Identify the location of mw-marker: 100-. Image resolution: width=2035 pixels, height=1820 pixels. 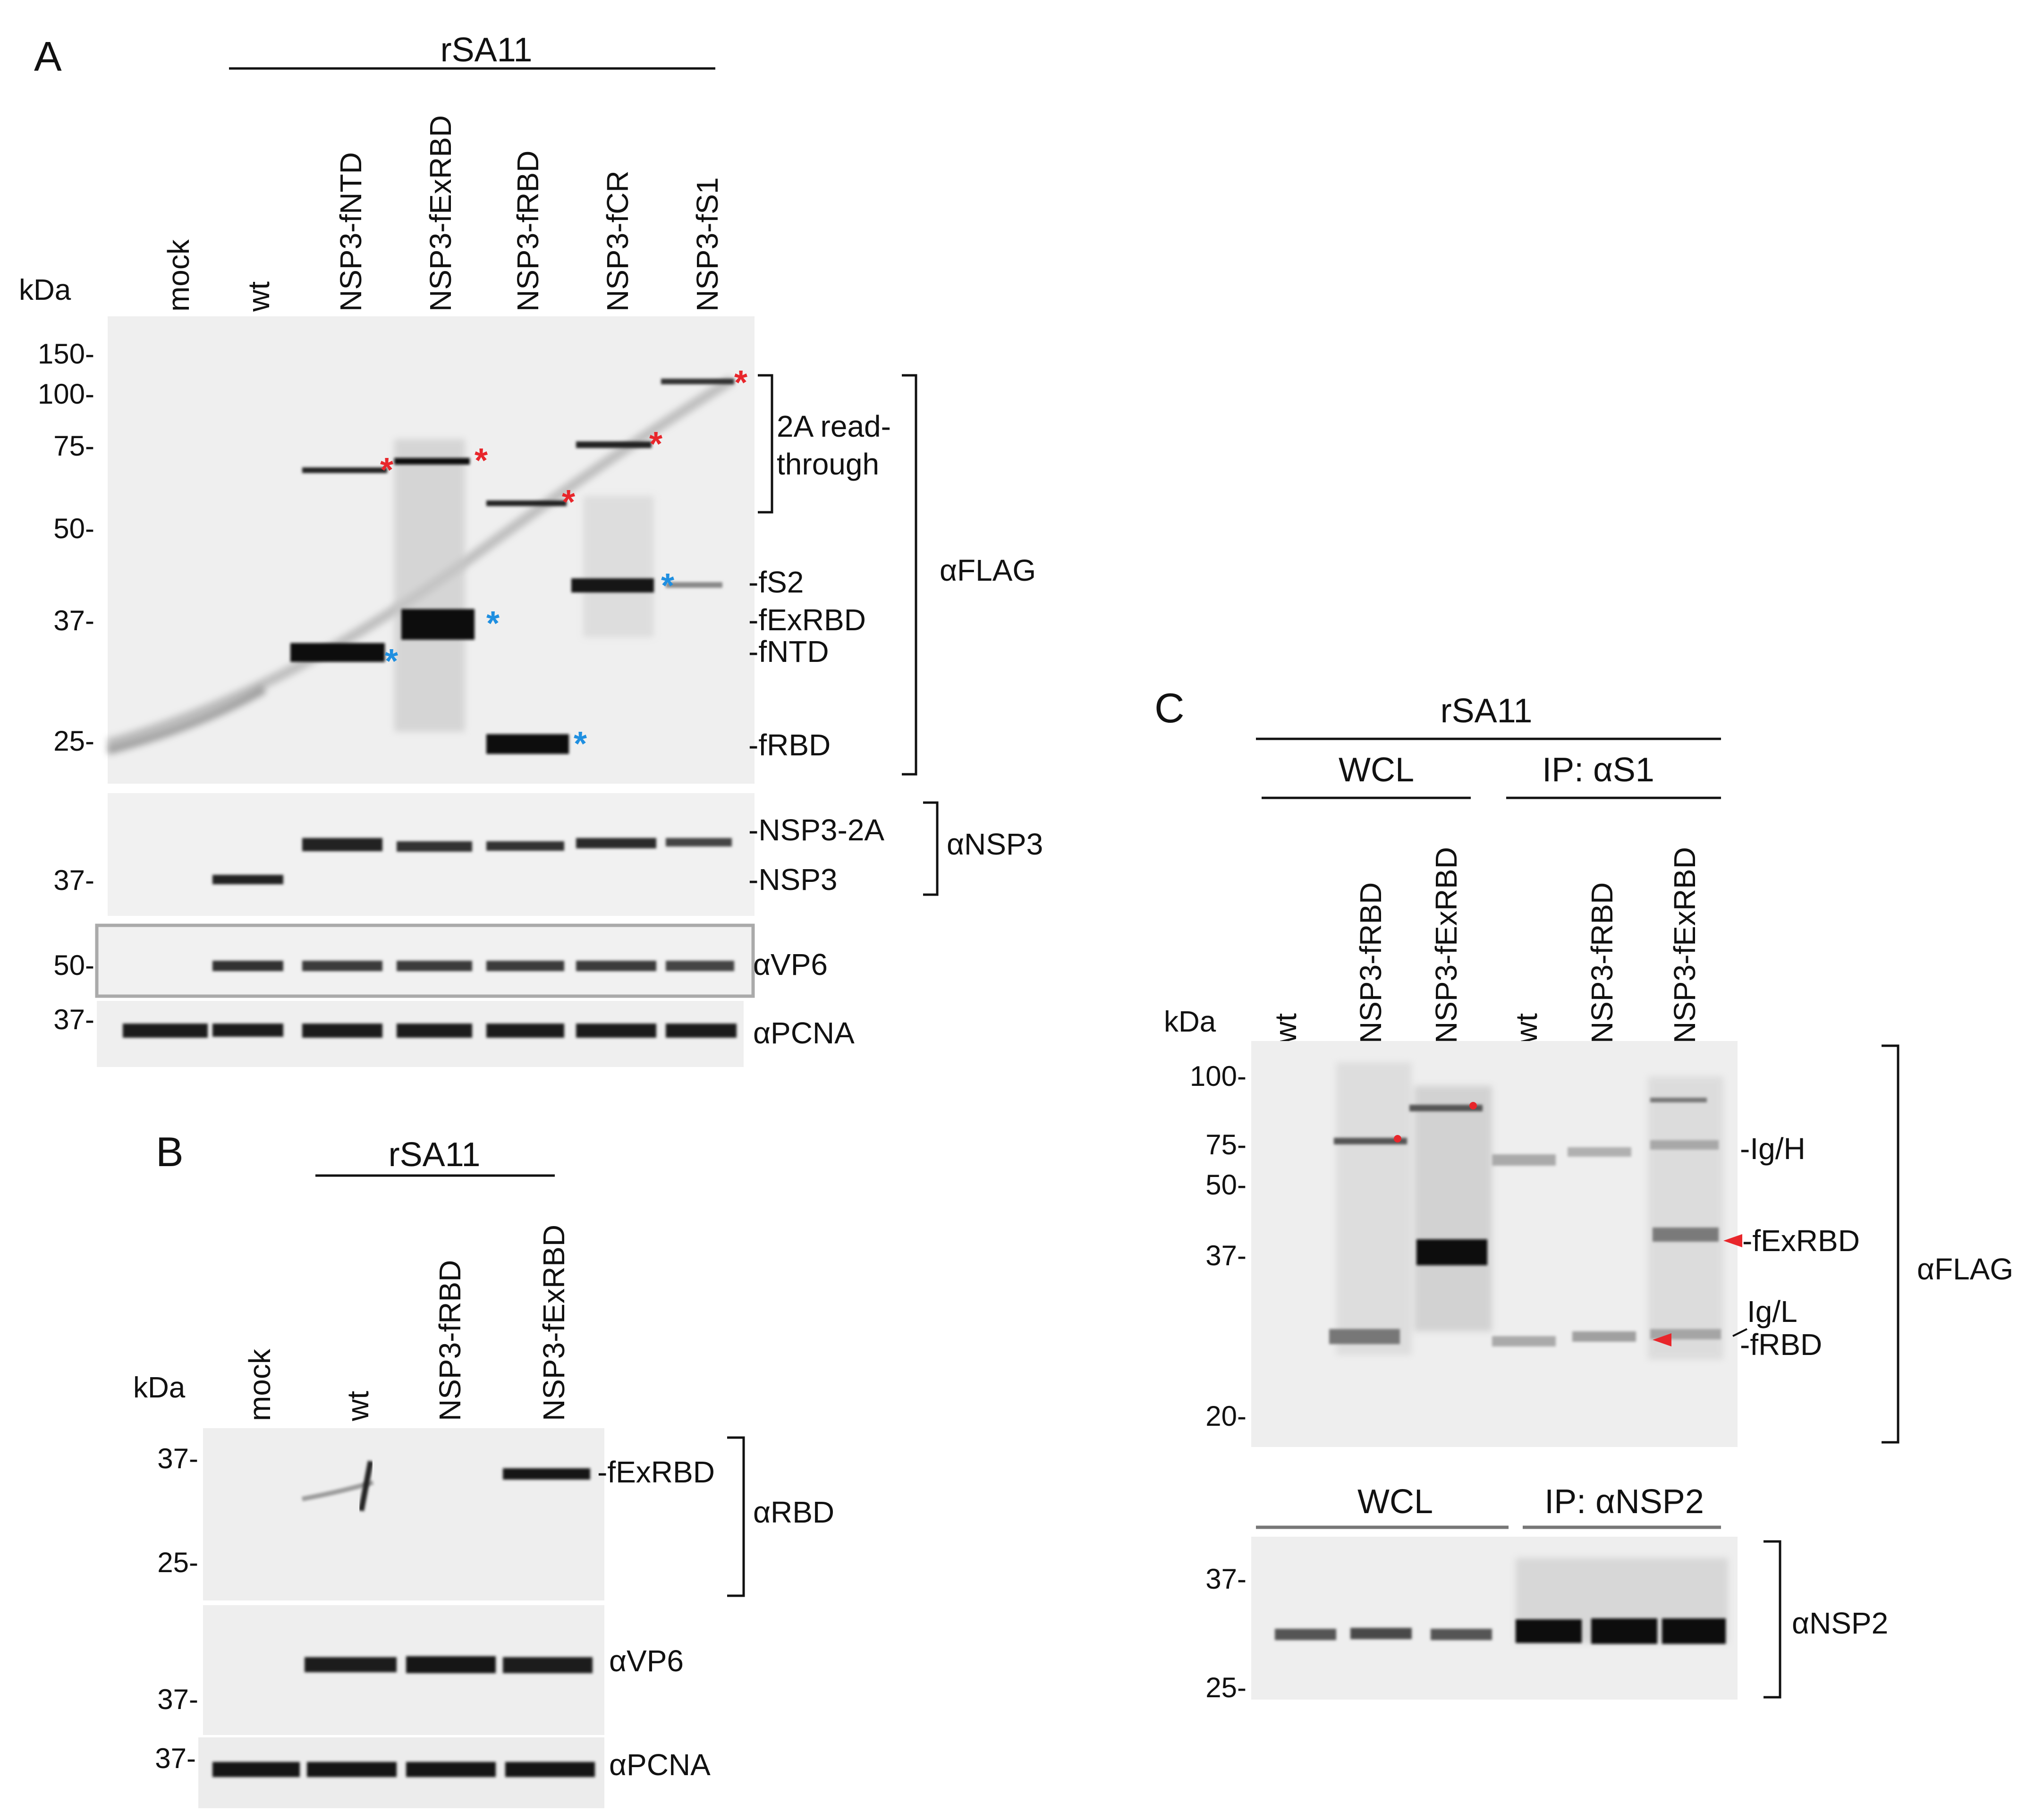
(1218, 1076).